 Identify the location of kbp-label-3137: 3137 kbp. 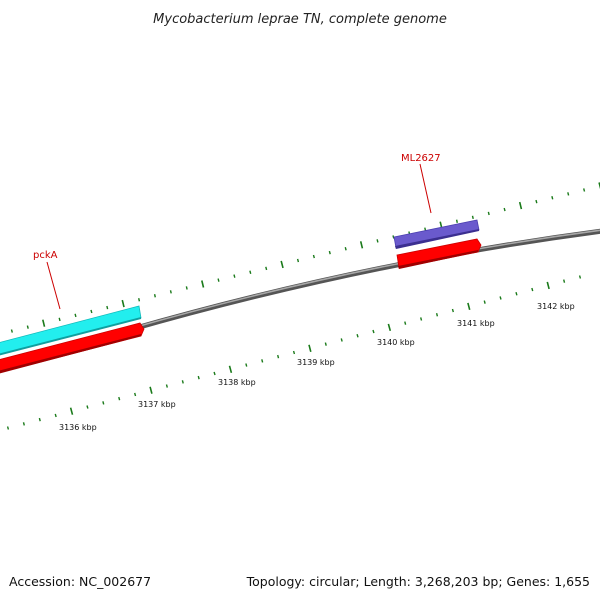
(157, 404).